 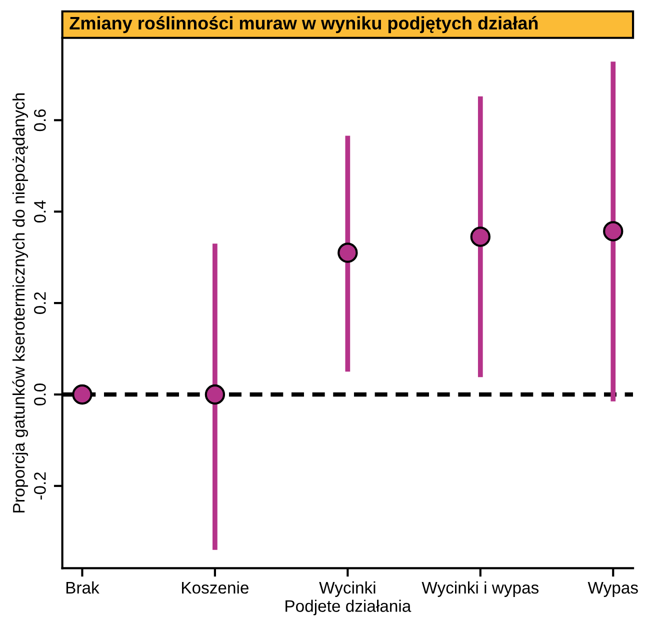 I want to click on x-tick-label: Wycinki i wypas, so click(x=480, y=589).